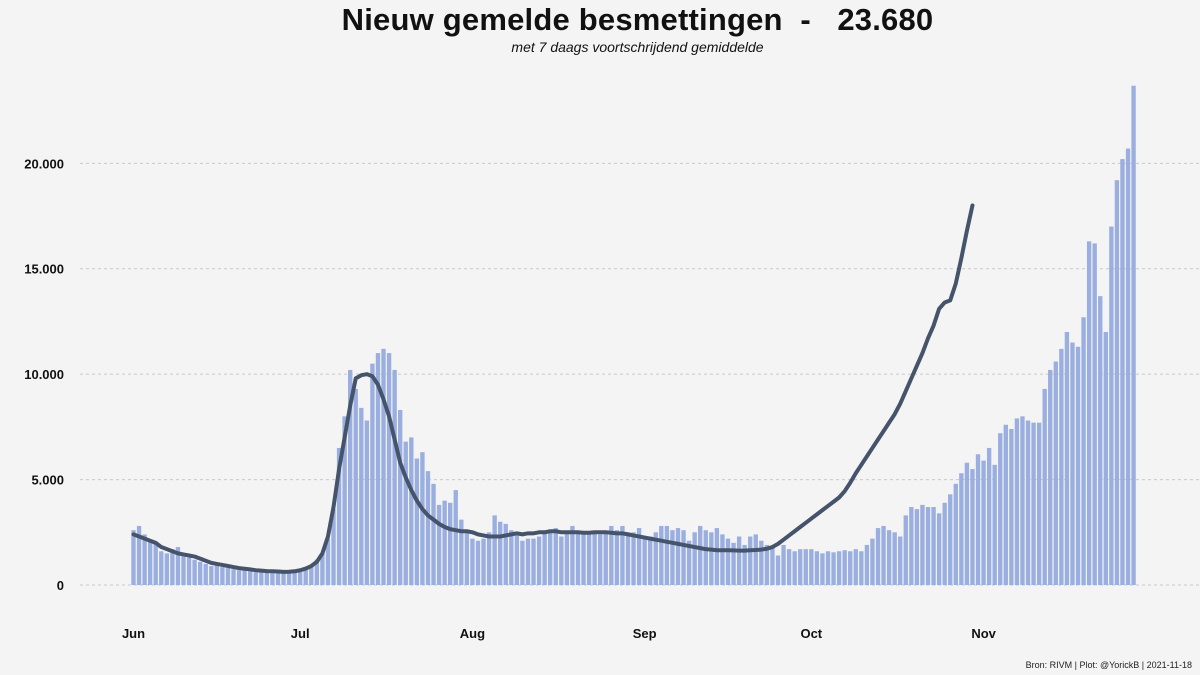 The image size is (1200, 675). What do you see at coordinates (559, 633) in the screenshot?
I see `x-axis-ticks: Jun Jul Aug Sep Oct Nov` at bounding box center [559, 633].